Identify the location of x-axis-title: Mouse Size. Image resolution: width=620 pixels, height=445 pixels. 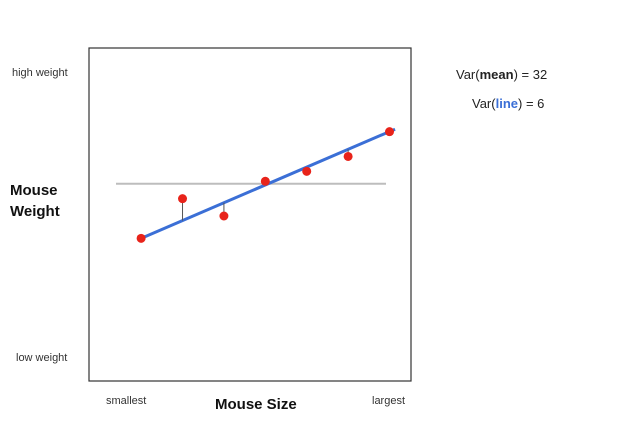
(256, 404).